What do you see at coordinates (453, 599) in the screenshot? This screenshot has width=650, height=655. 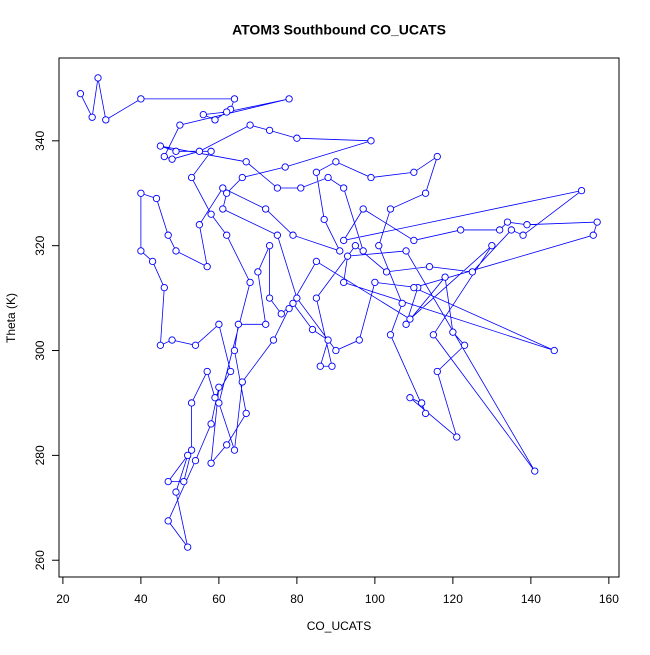 I see `x-tick-label: 120` at bounding box center [453, 599].